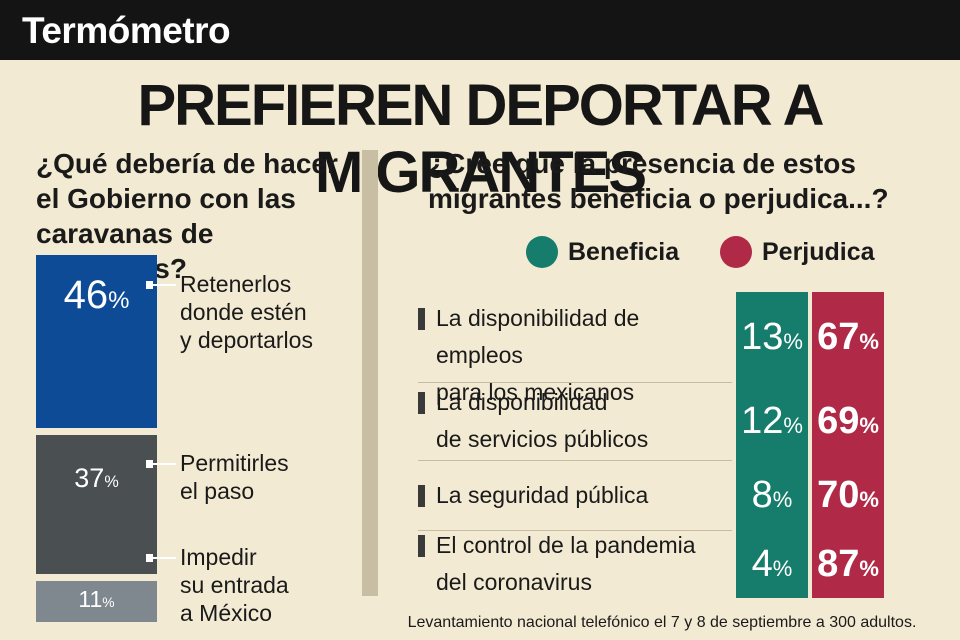 The height and width of the screenshot is (640, 960). I want to click on row-label-line: La disponibilidad, so click(522, 402).